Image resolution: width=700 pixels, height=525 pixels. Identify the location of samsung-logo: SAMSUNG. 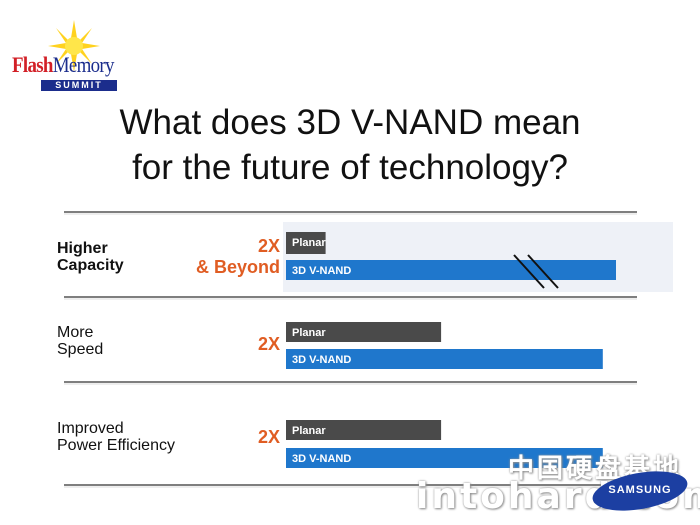
(640, 491).